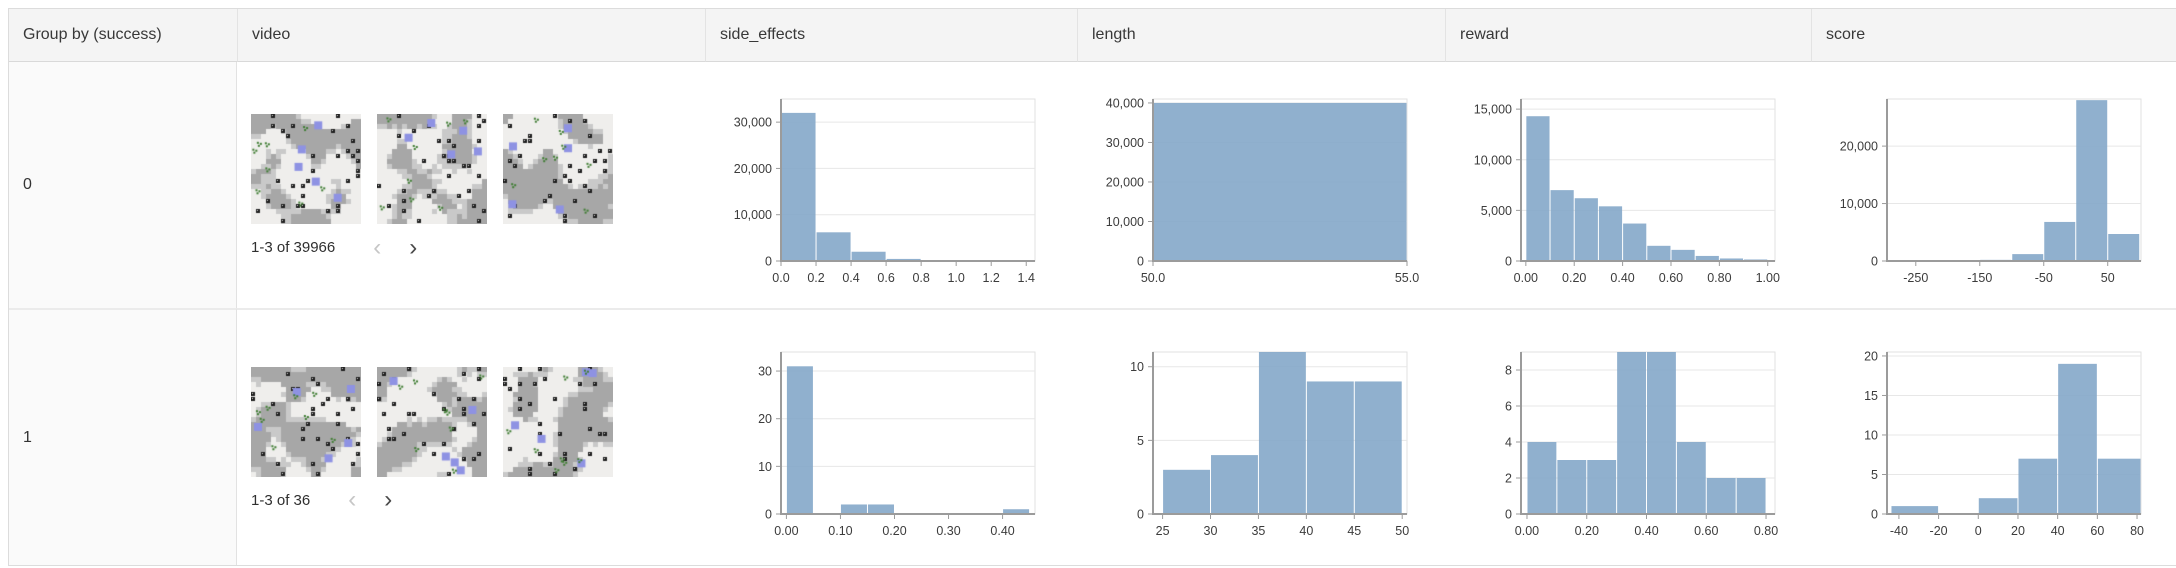 The width and height of the screenshot is (2176, 568). I want to click on video-pager: 1-3 of 36 ‹ ›, so click(478, 499).